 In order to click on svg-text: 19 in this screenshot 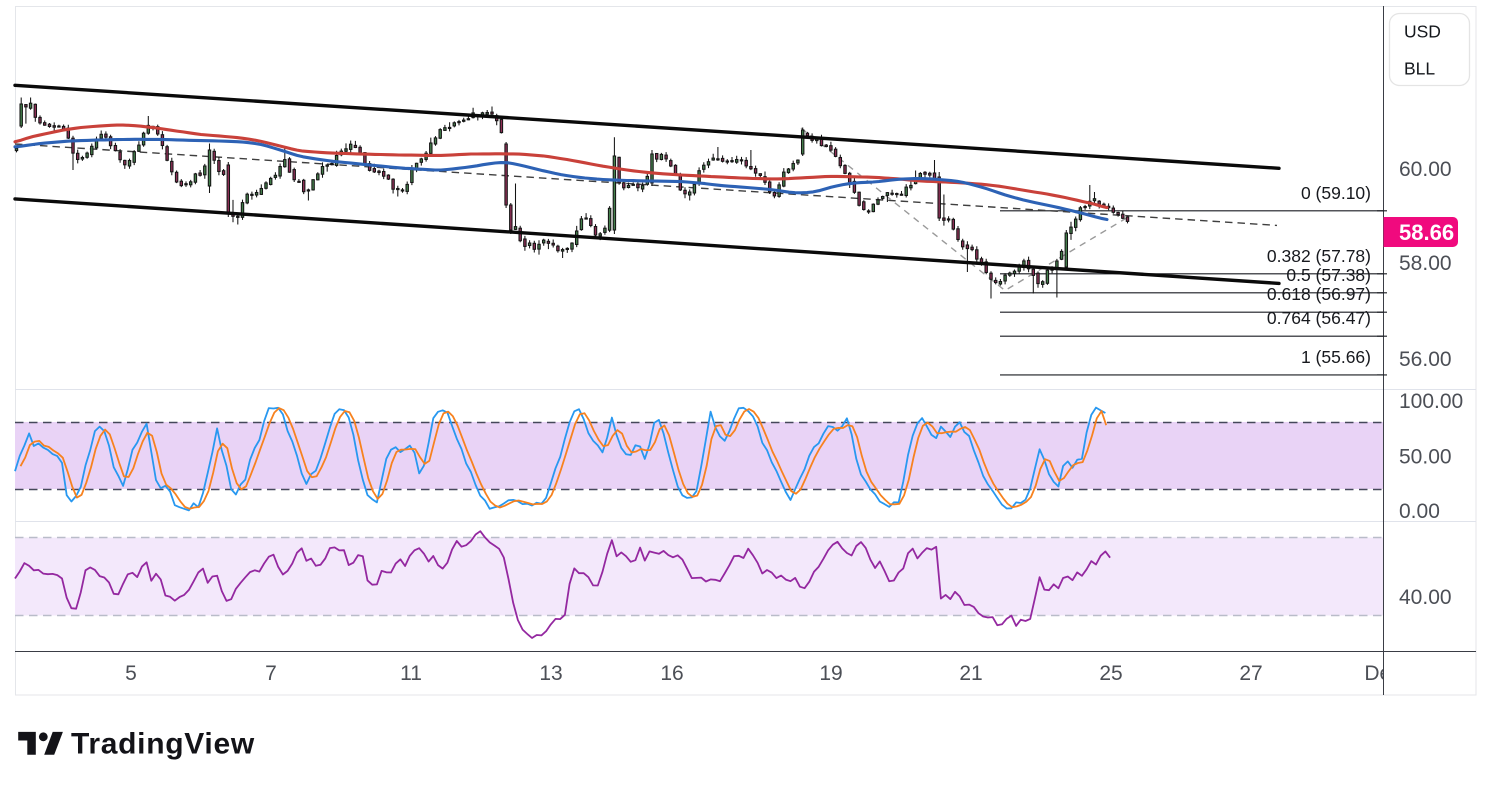, I will do `click(830, 673)`.